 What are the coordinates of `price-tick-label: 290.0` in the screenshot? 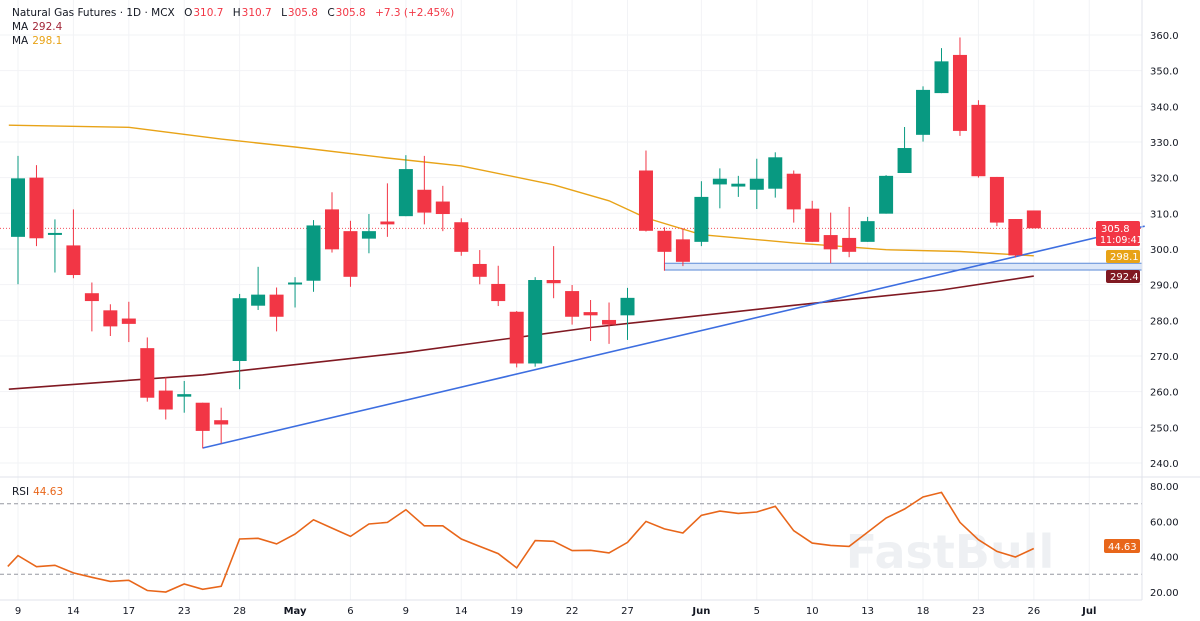 It's located at (1164, 286).